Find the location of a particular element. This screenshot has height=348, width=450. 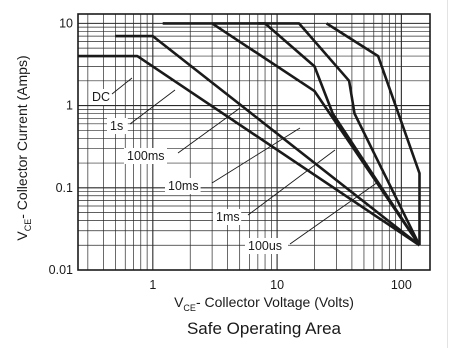

label-bg-1ms is located at coordinates (227, 217).